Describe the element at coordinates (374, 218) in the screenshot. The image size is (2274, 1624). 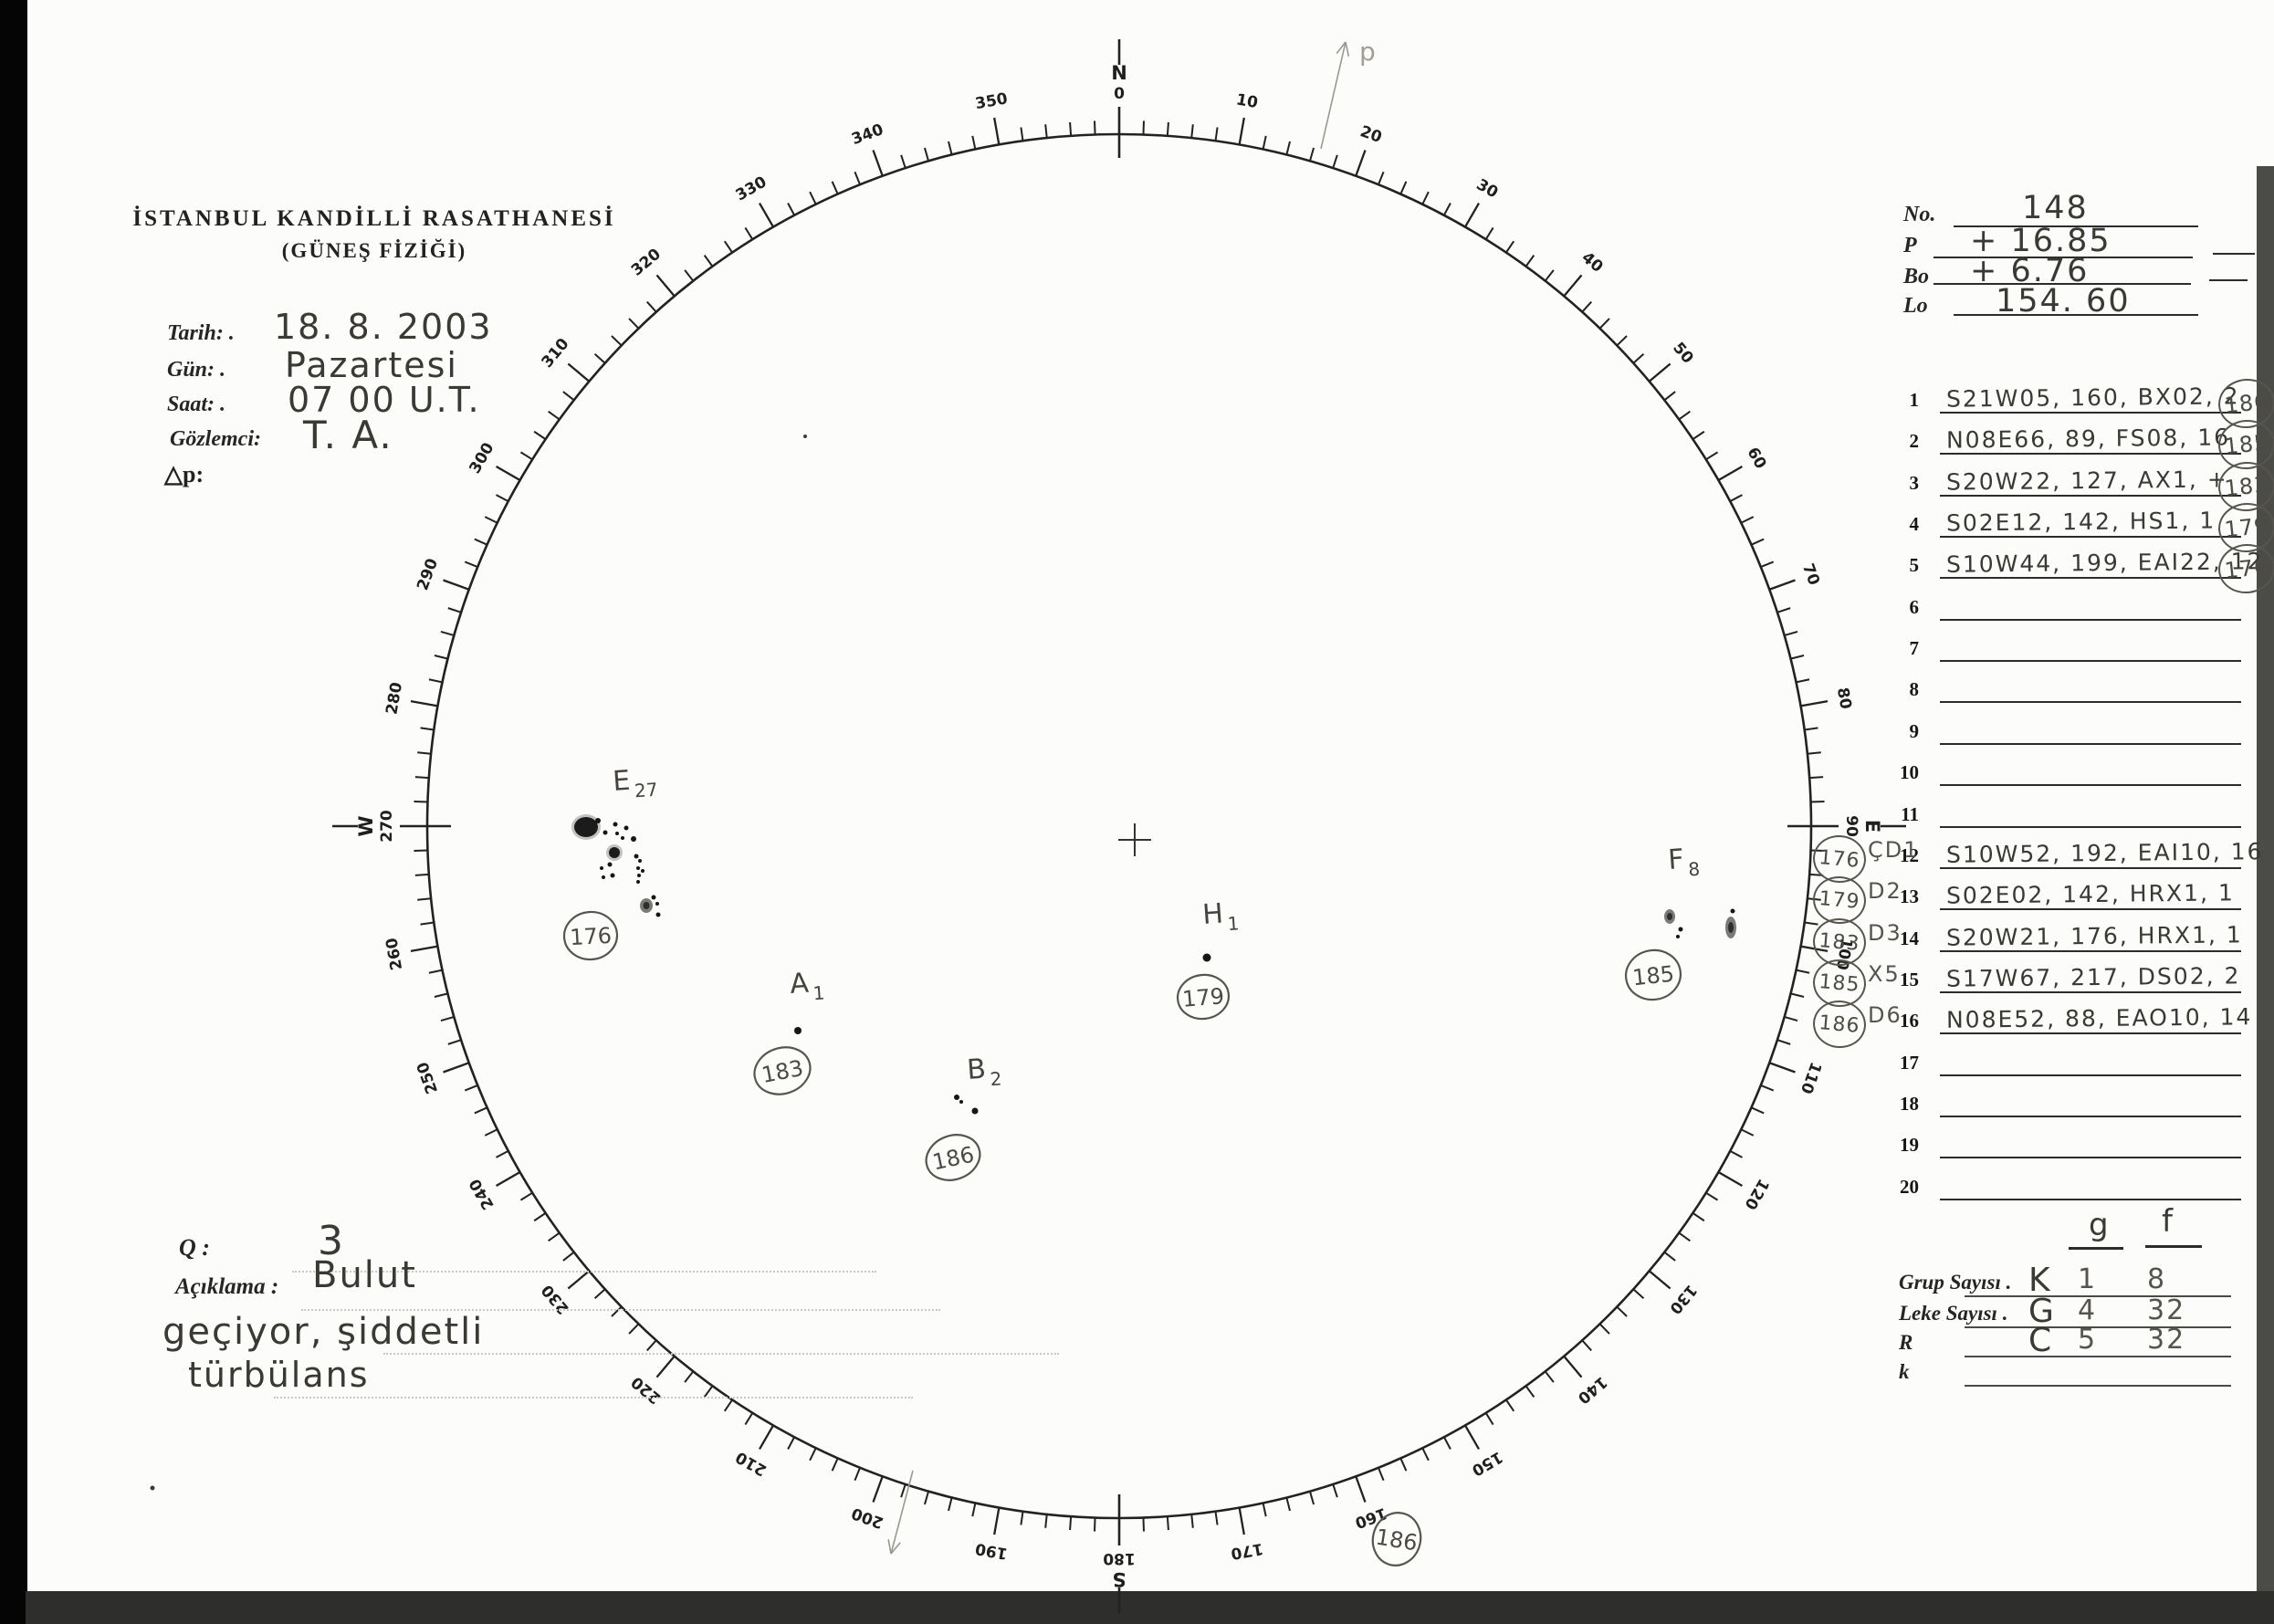
I see `observatory-title: İSTANBUL KANDİLLİ RASATHANESİ` at that location.